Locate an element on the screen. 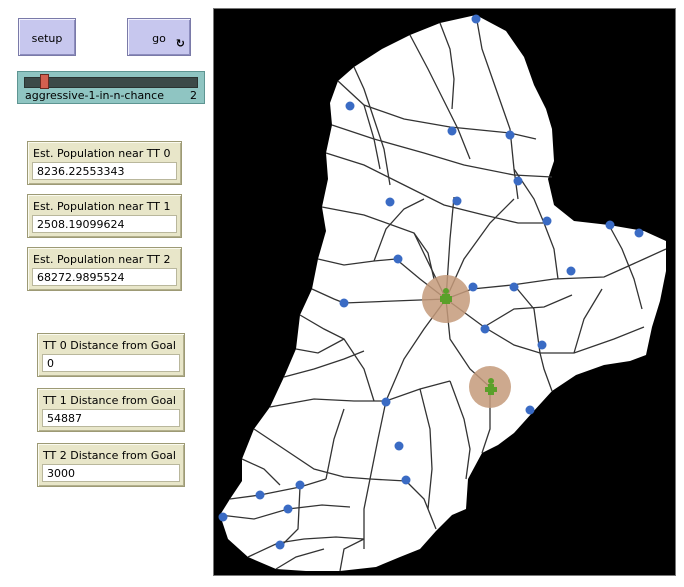 This screenshot has width=684, height=587. monitor-label: TT 0 Distance from Goal is located at coordinates (109, 345).